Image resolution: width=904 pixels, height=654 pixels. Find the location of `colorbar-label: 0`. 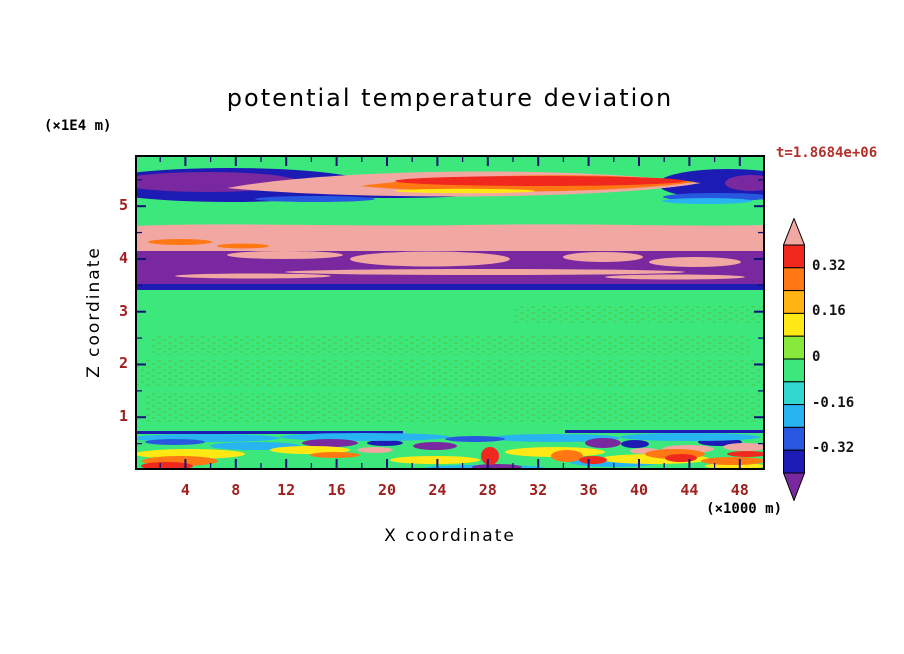

colorbar-label: 0 is located at coordinates (816, 357).